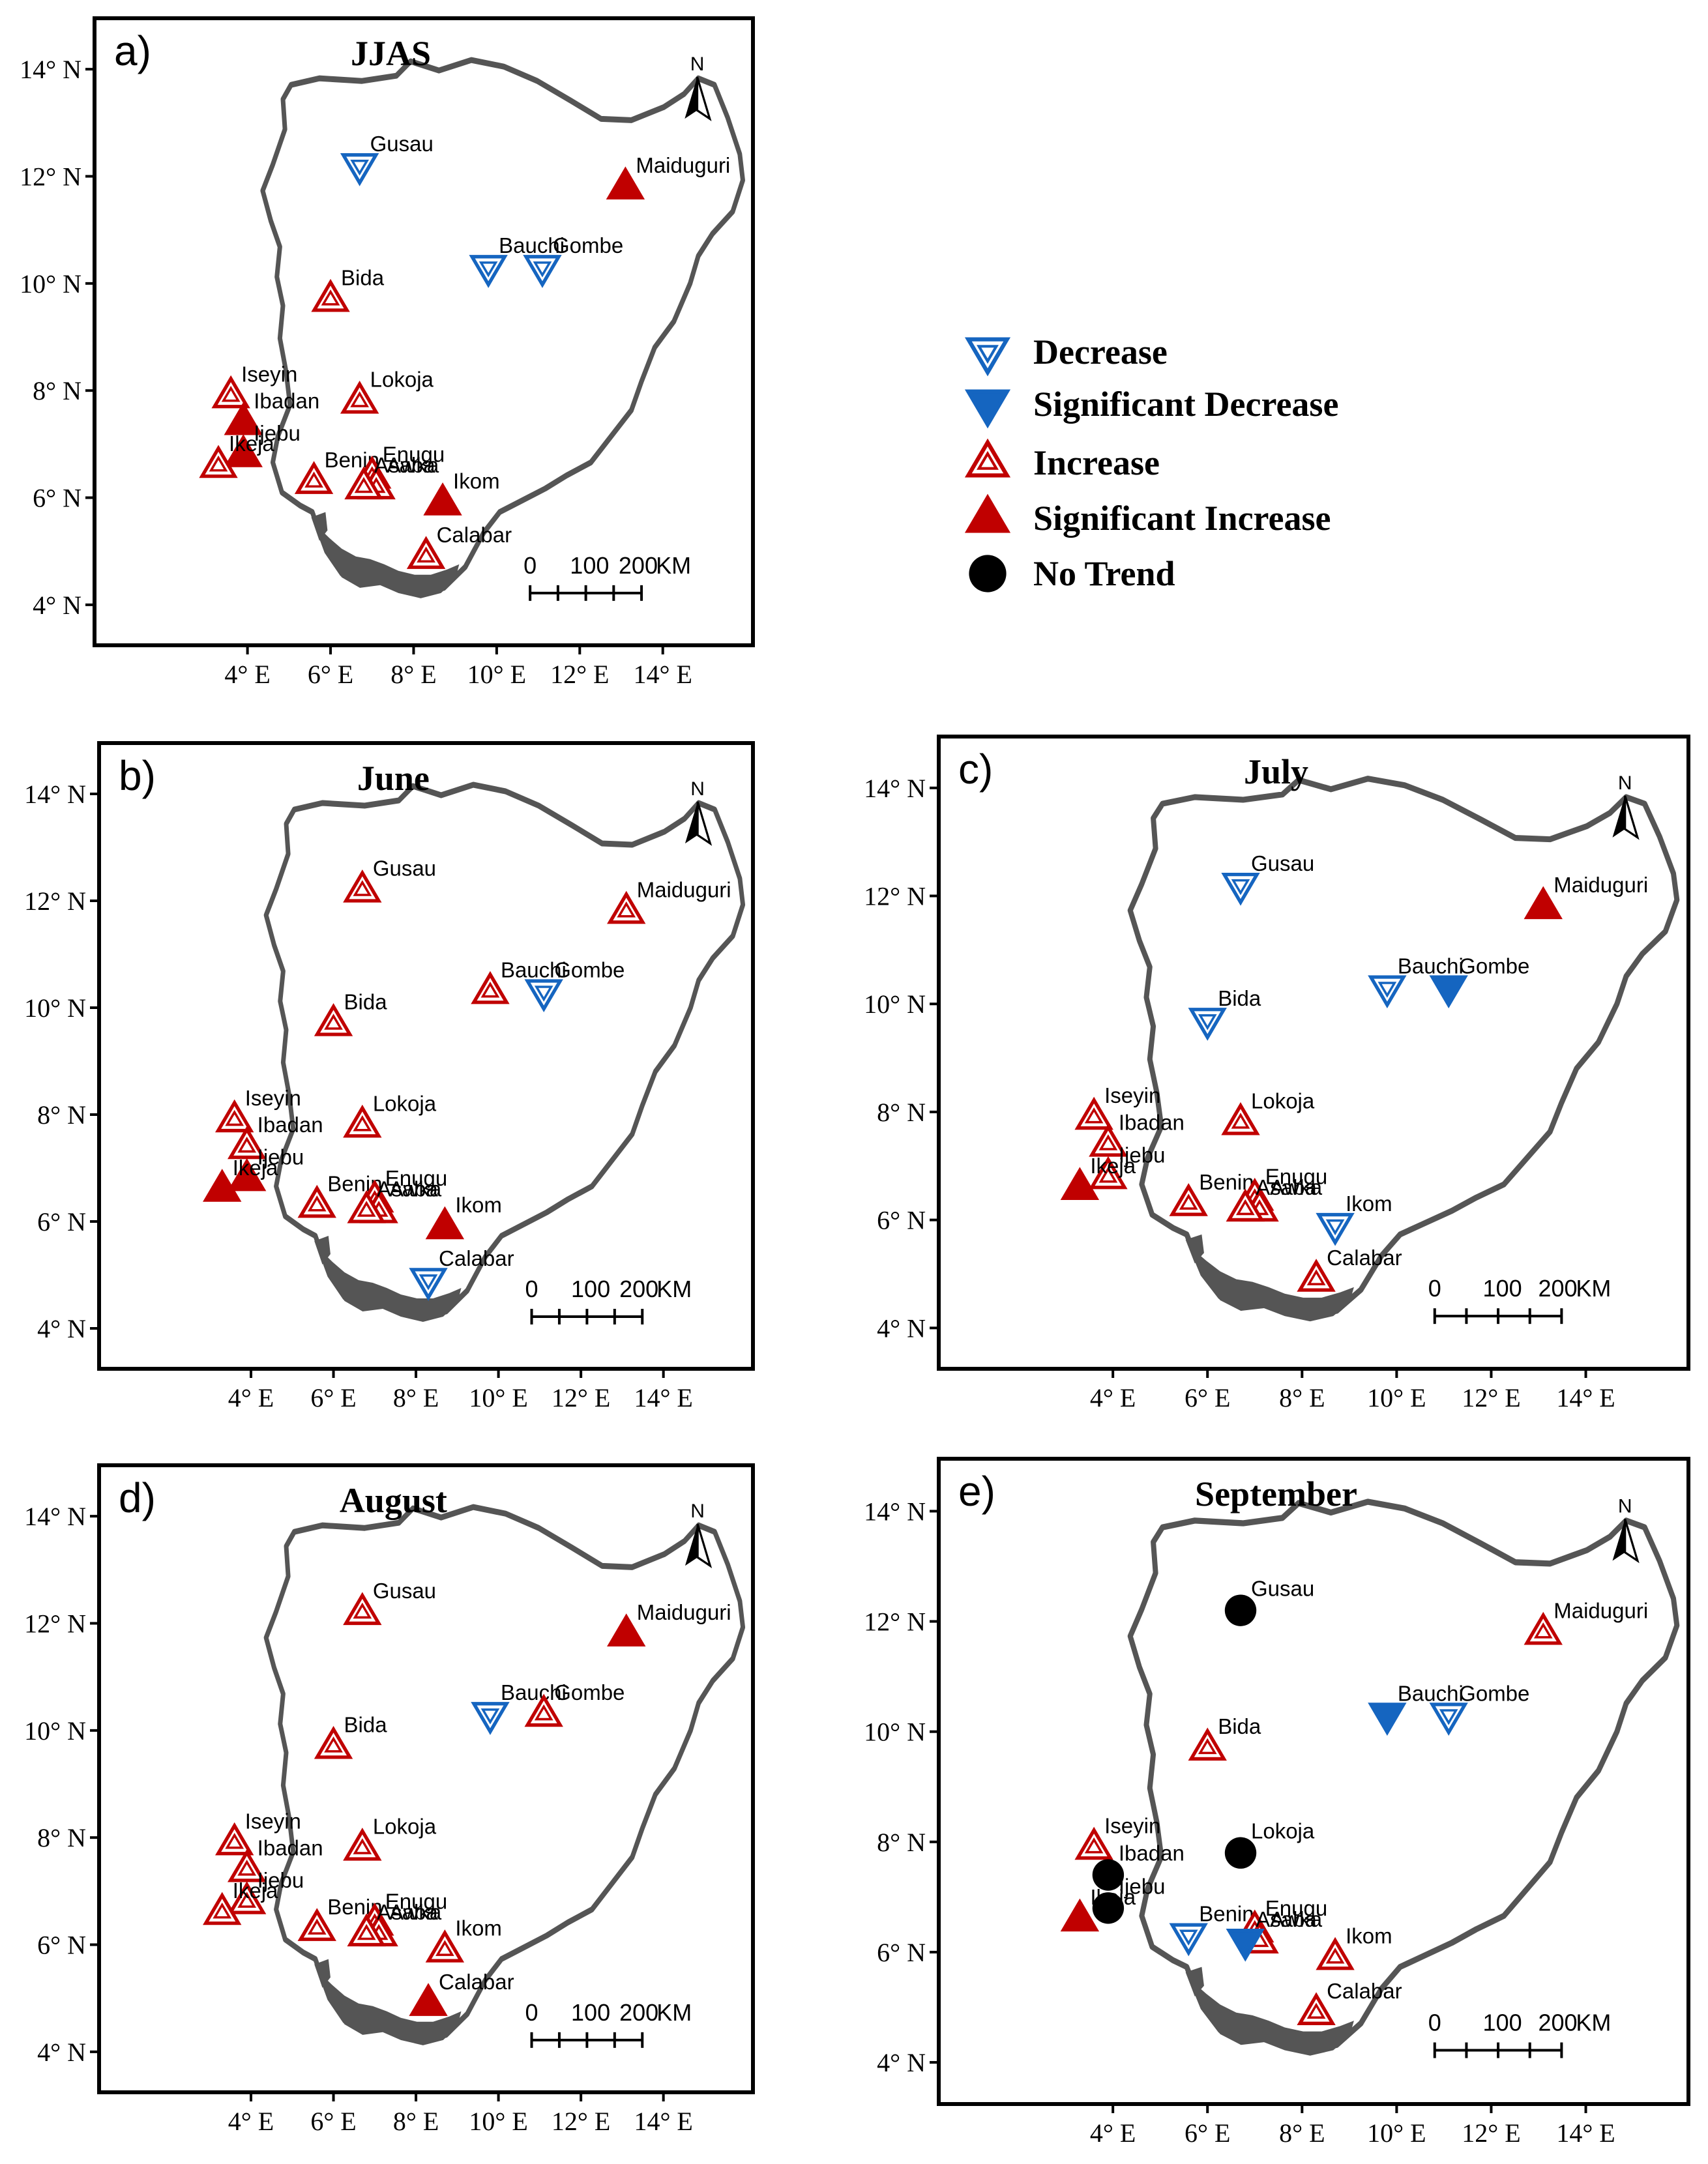  I want to click on station-ikom-sinc-marker, so click(445, 1223).